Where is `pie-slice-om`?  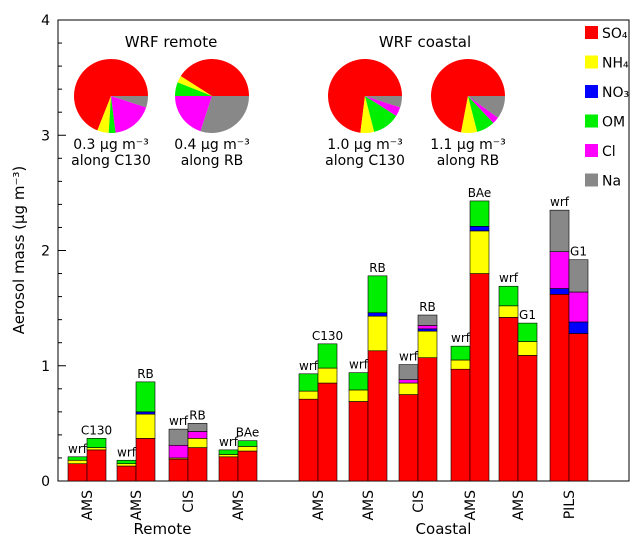 pie-slice-om is located at coordinates (193, 89).